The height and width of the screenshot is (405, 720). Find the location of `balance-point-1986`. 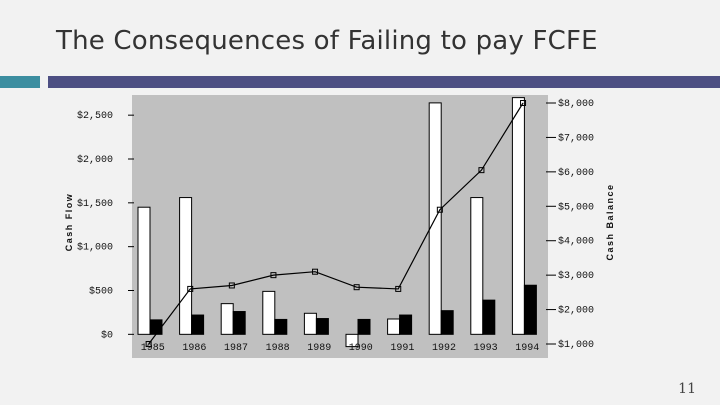

balance-point-1986 is located at coordinates (190, 288).